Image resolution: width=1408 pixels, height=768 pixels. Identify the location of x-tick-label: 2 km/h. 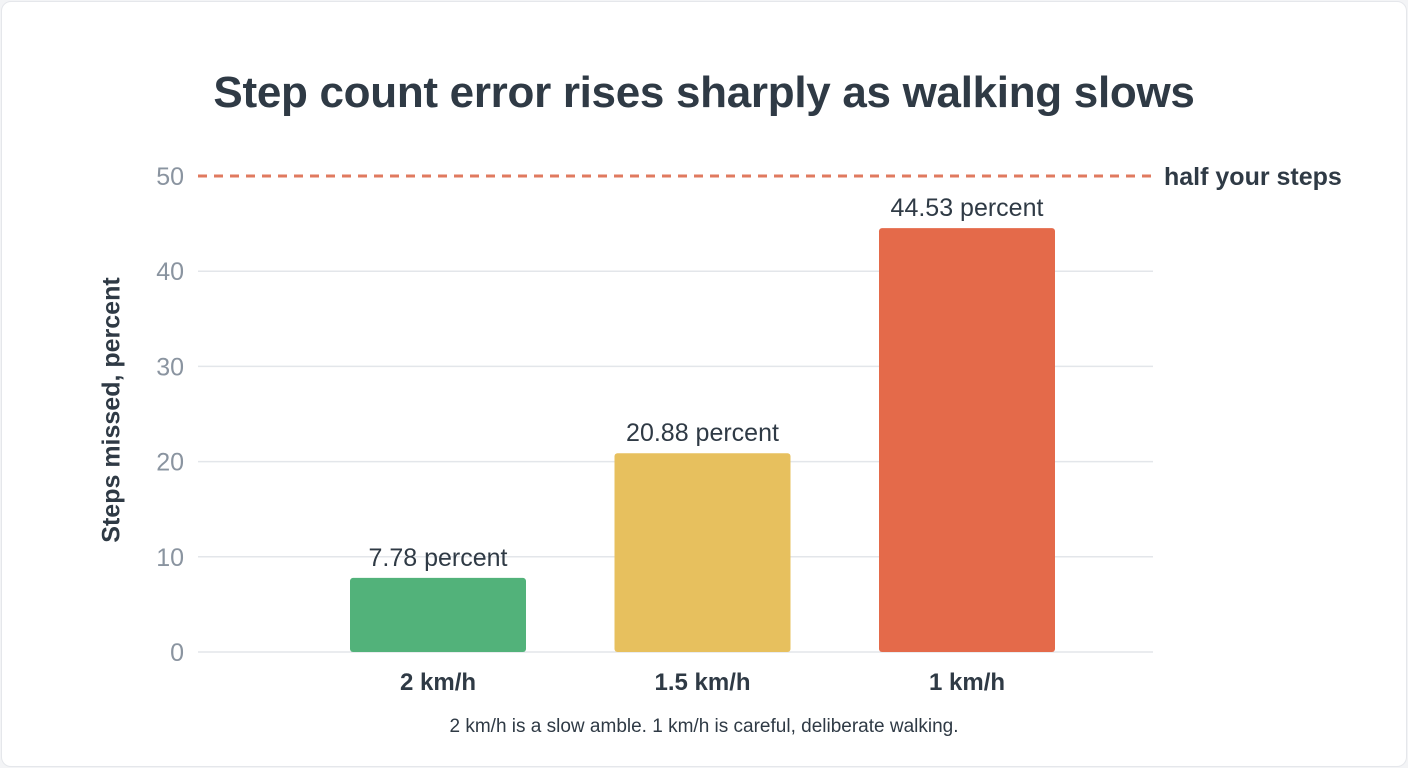
(438, 682).